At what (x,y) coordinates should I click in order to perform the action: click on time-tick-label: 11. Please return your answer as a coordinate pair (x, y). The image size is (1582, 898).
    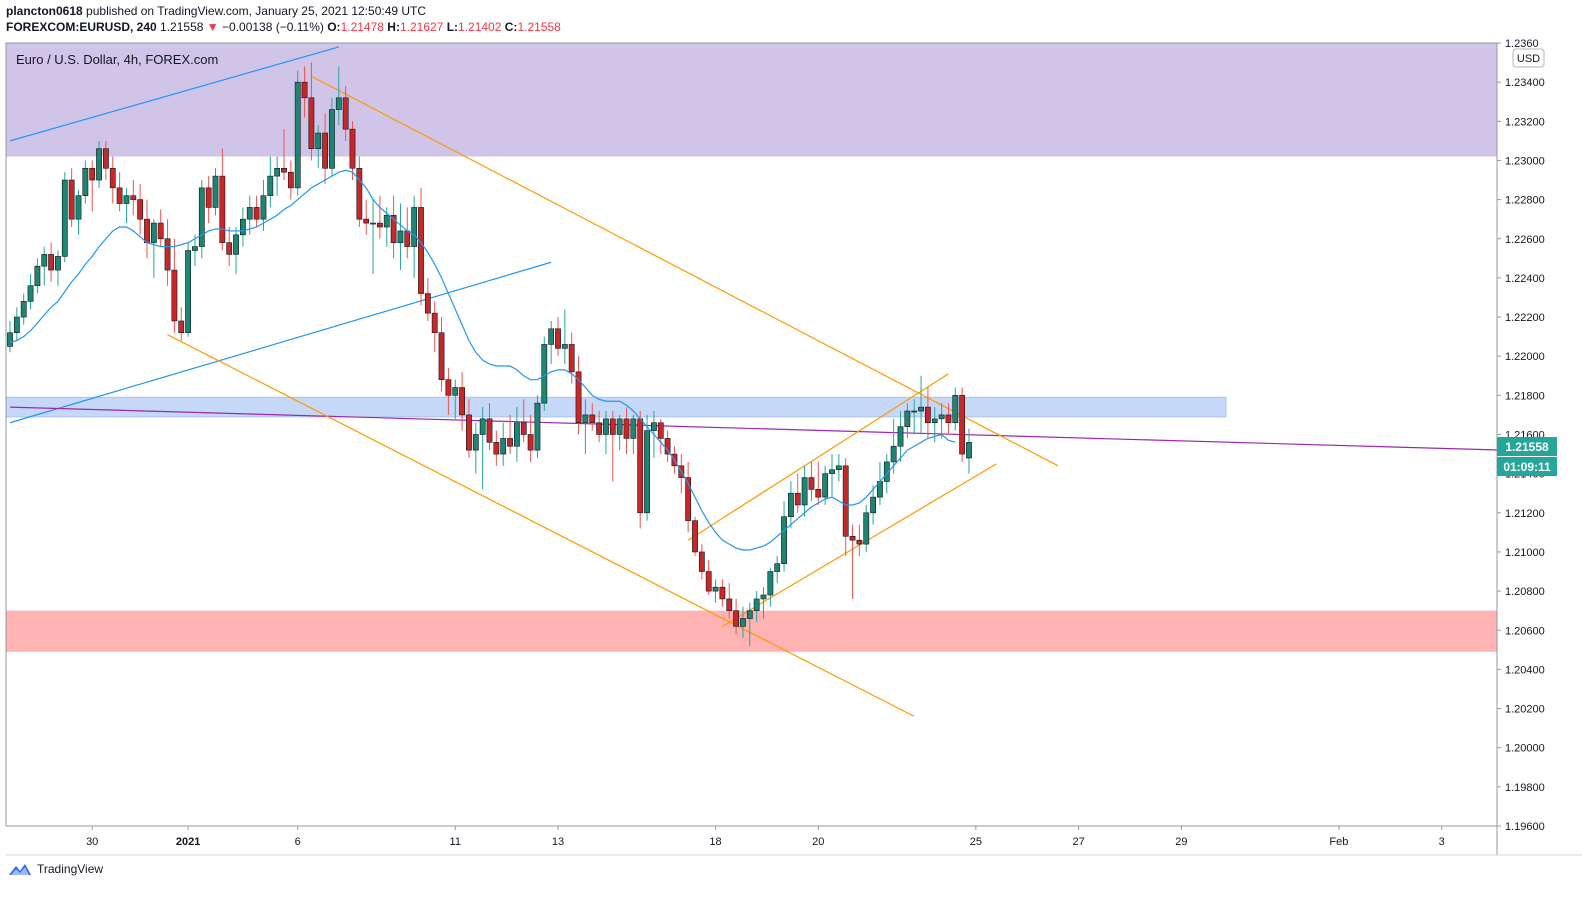
    Looking at the image, I should click on (455, 842).